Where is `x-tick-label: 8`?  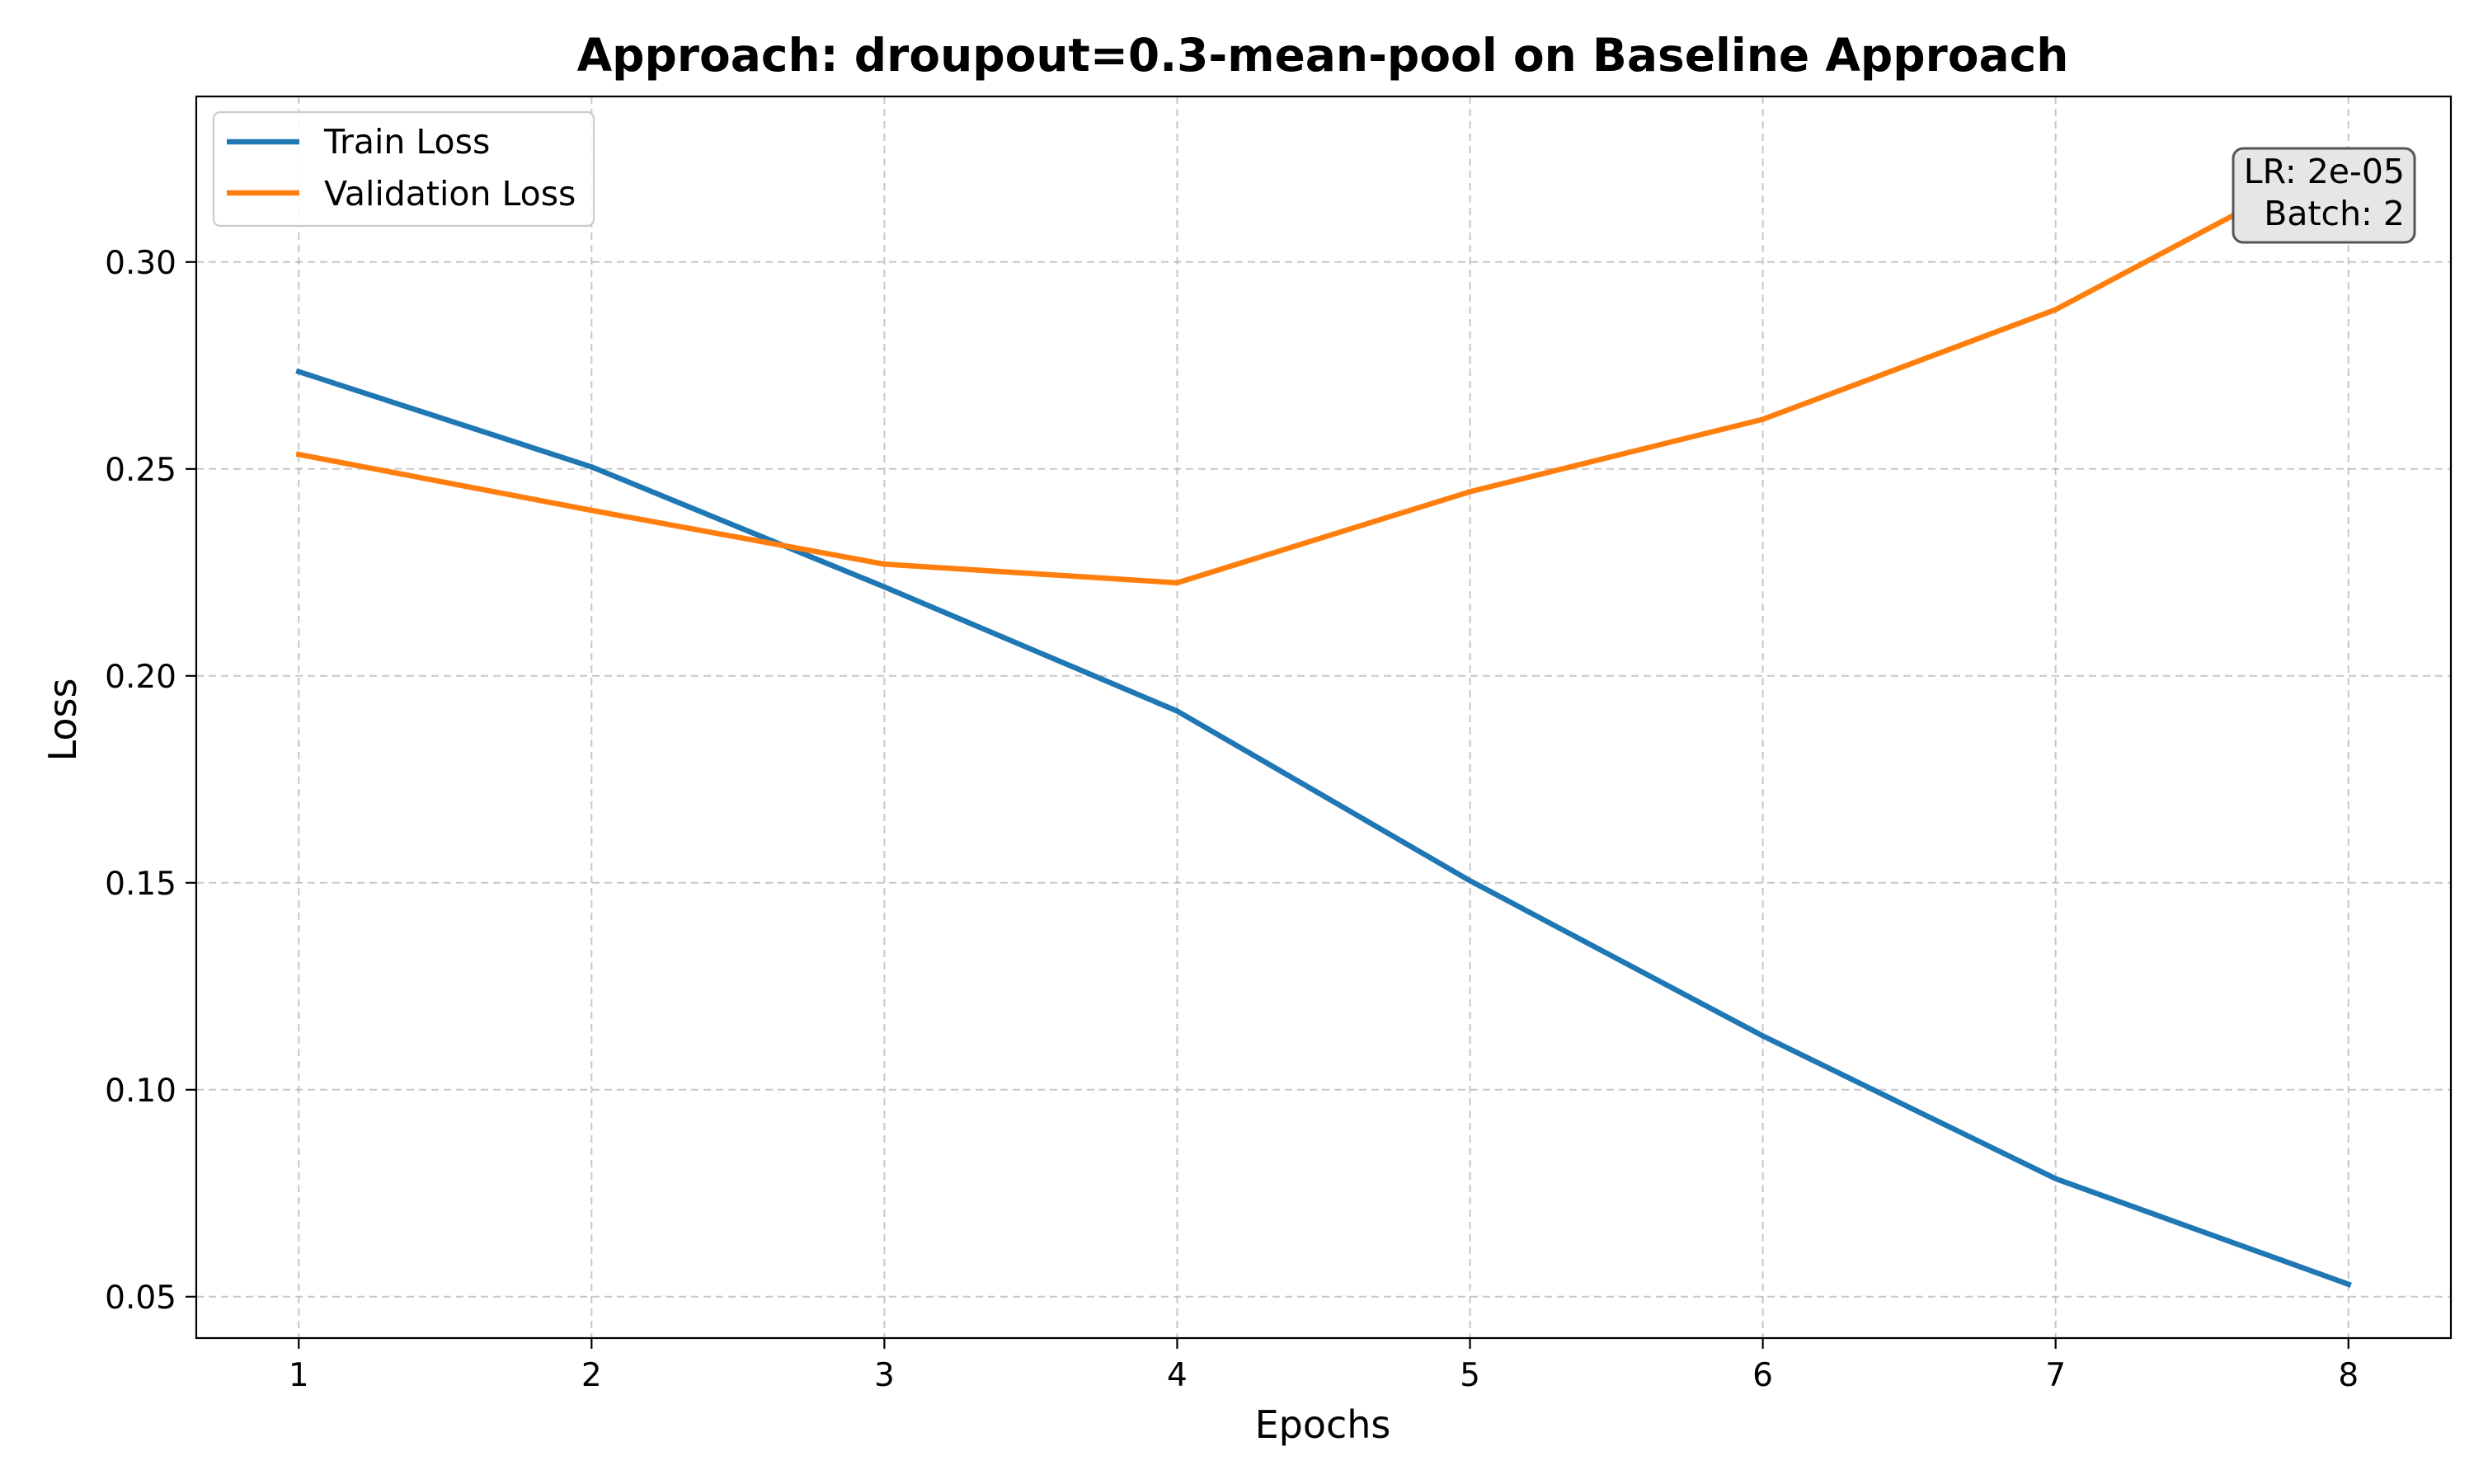 x-tick-label: 8 is located at coordinates (2348, 1375).